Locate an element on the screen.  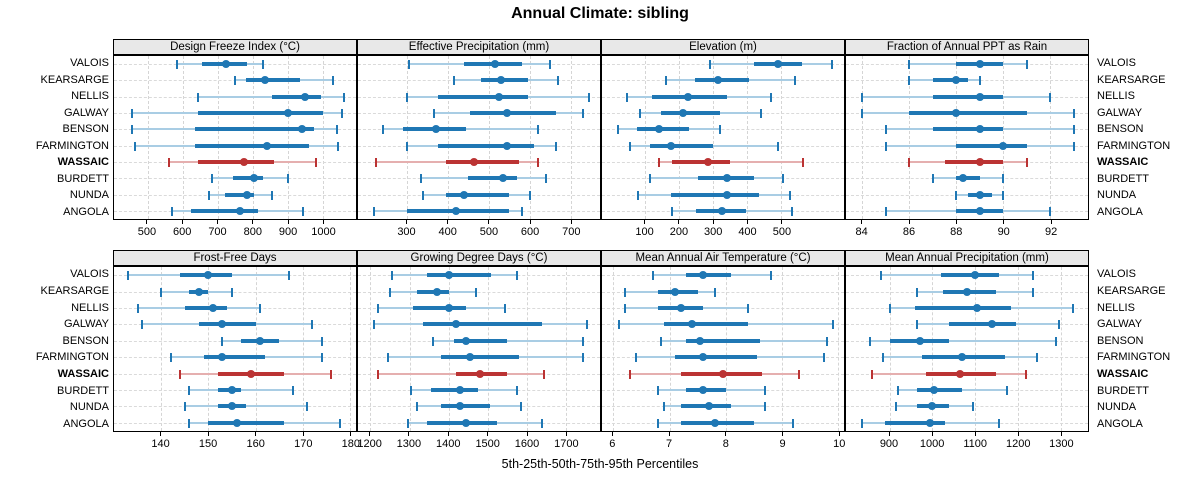
axis-tick-label: 700 is located at coordinates (571, 232).